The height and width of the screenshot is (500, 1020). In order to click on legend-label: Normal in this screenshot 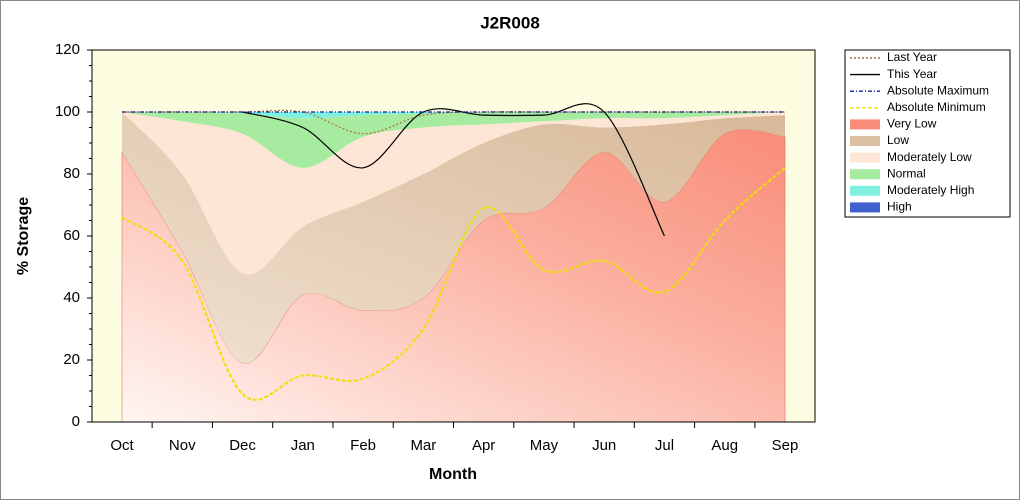, I will do `click(906, 173)`.